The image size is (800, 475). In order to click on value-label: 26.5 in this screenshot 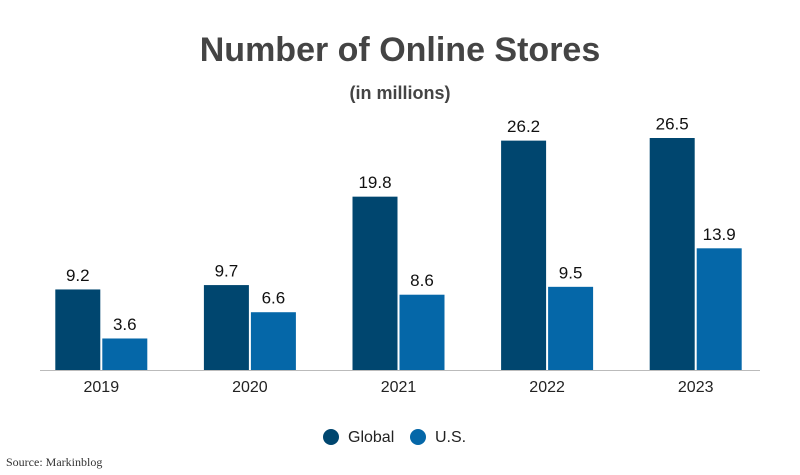, I will do `click(672, 123)`.